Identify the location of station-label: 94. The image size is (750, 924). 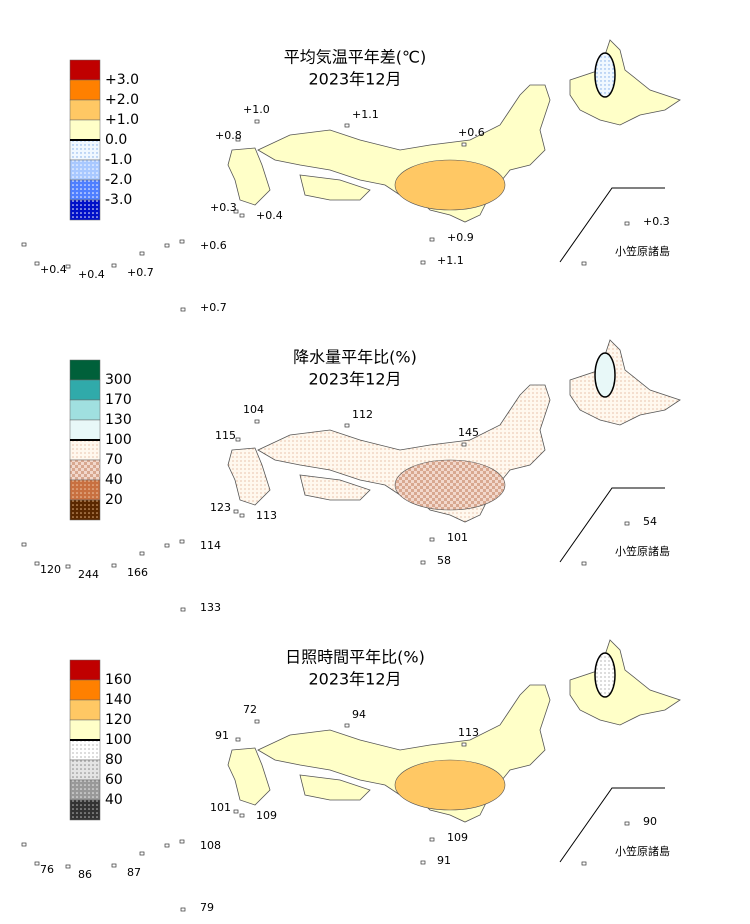
(359, 714).